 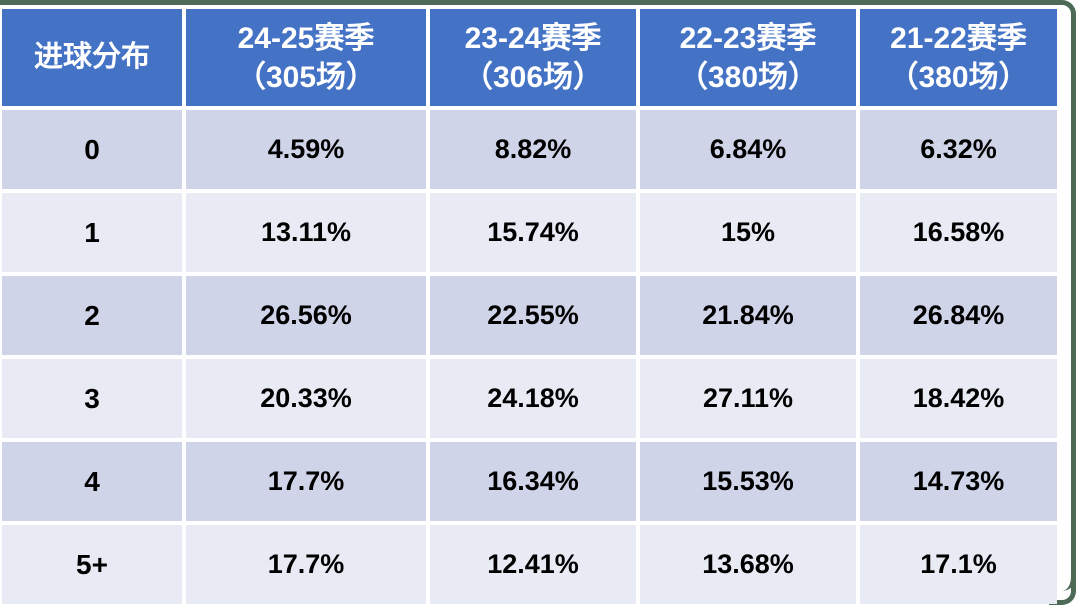 I want to click on value-cell: 26.56%, so click(x=306, y=315).